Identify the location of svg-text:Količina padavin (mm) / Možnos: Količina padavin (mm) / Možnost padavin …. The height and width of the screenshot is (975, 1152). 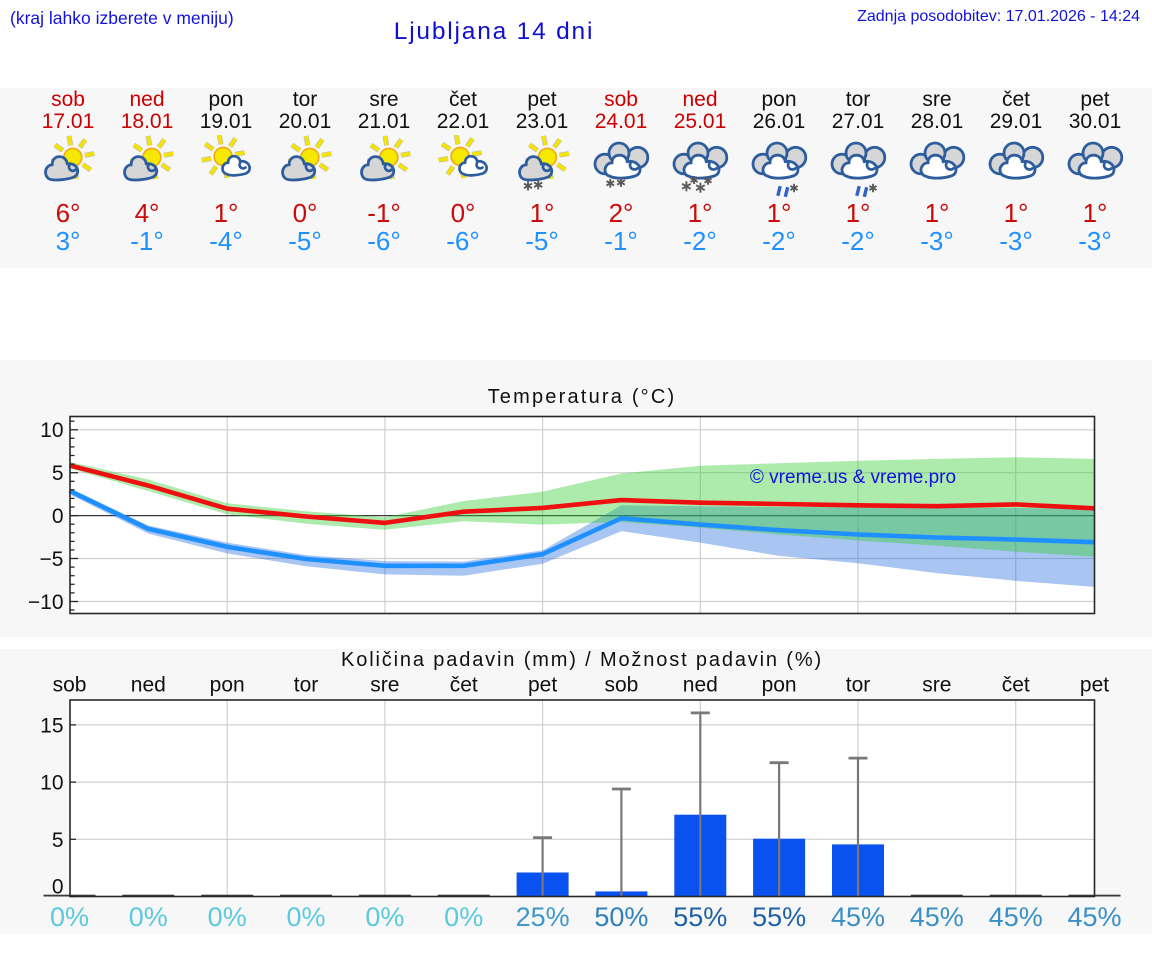
(582, 660).